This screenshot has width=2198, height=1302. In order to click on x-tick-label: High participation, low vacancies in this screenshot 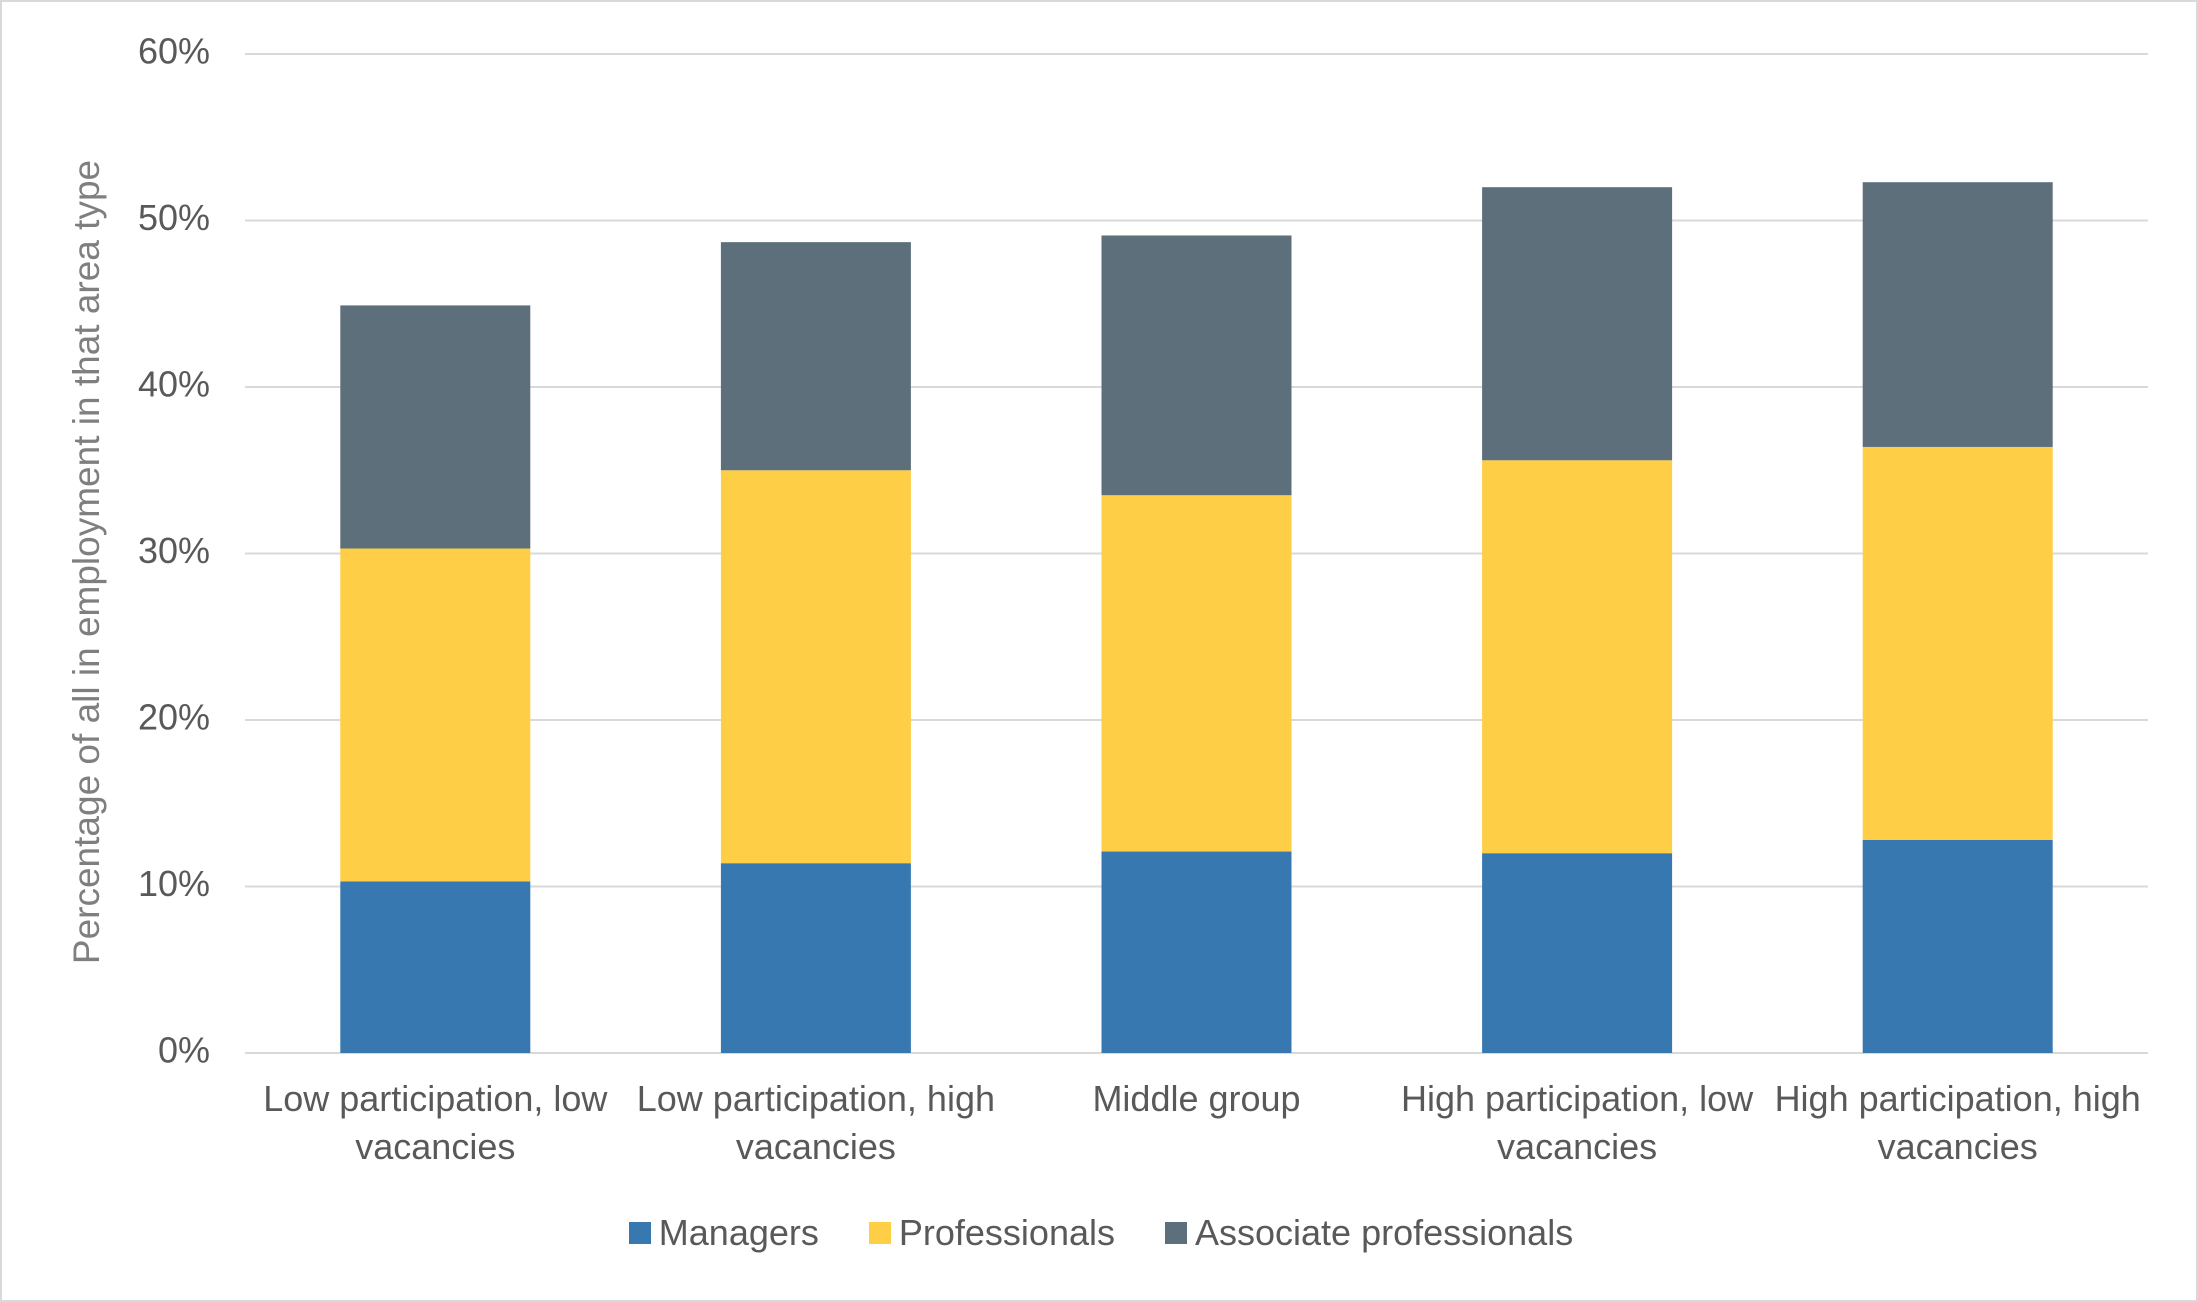, I will do `click(1577, 1122)`.